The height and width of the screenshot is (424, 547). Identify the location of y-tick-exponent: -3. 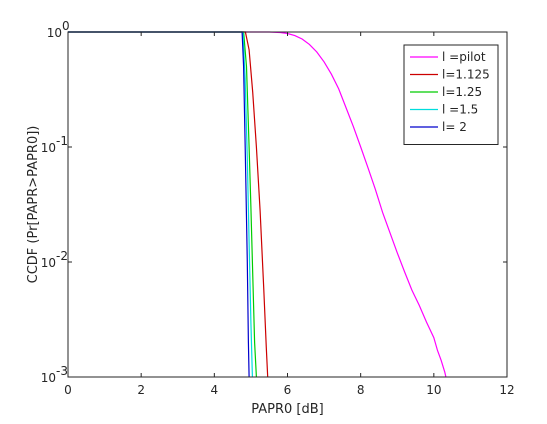
(62, 371).